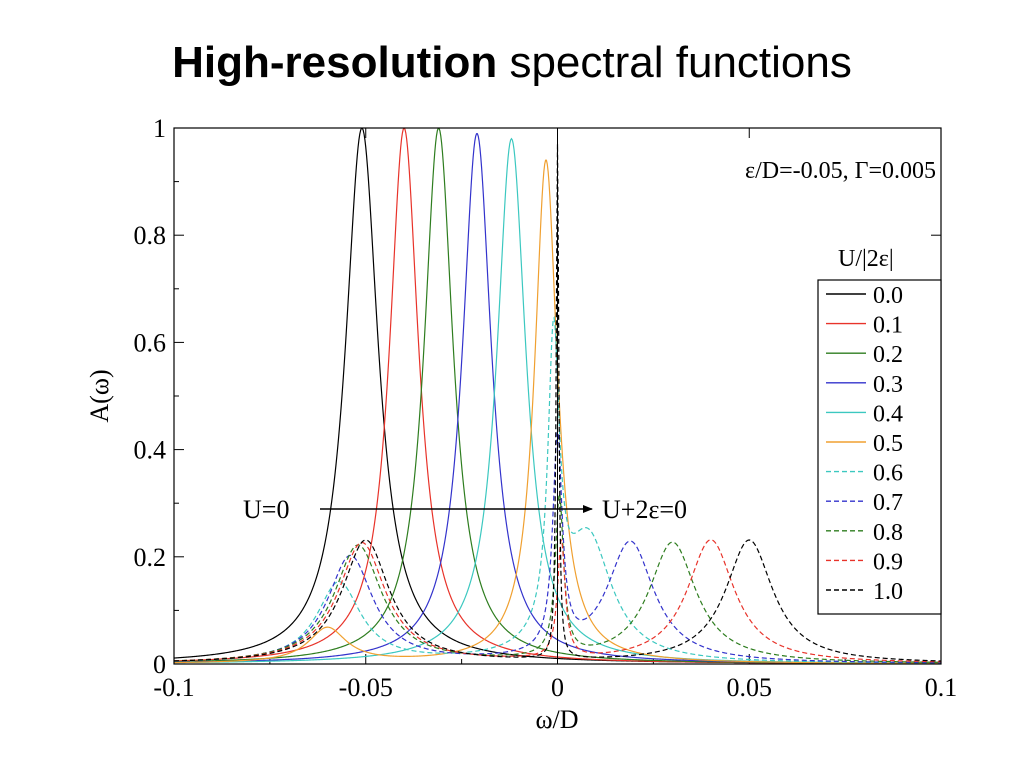 This screenshot has width=1024, height=768. I want to click on y-tick-label: 0.2, so click(150, 557).